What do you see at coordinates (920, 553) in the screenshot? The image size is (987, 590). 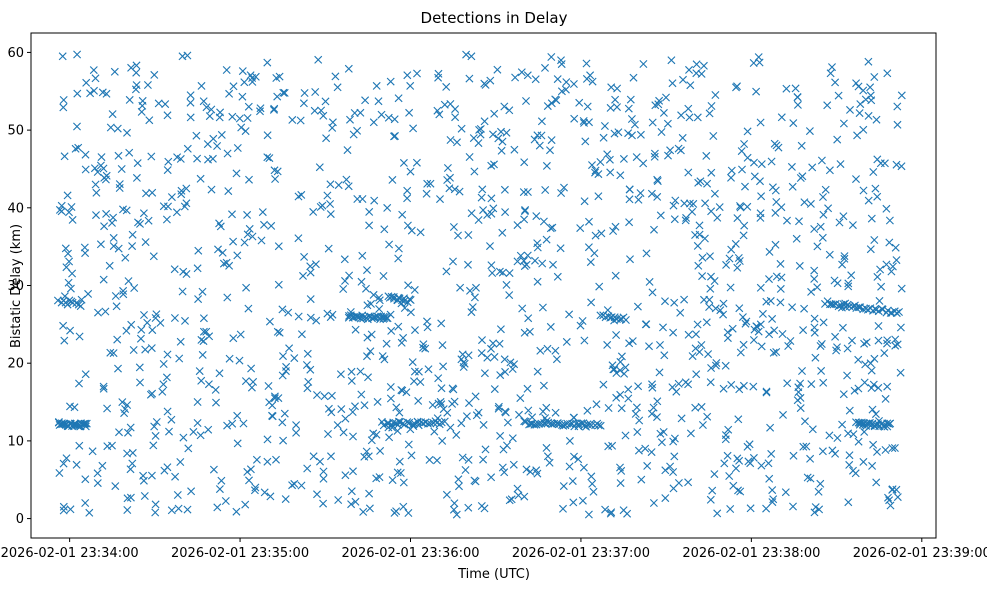 I see `x-tick-label: 2026-02-01 23:39:00` at bounding box center [920, 553].